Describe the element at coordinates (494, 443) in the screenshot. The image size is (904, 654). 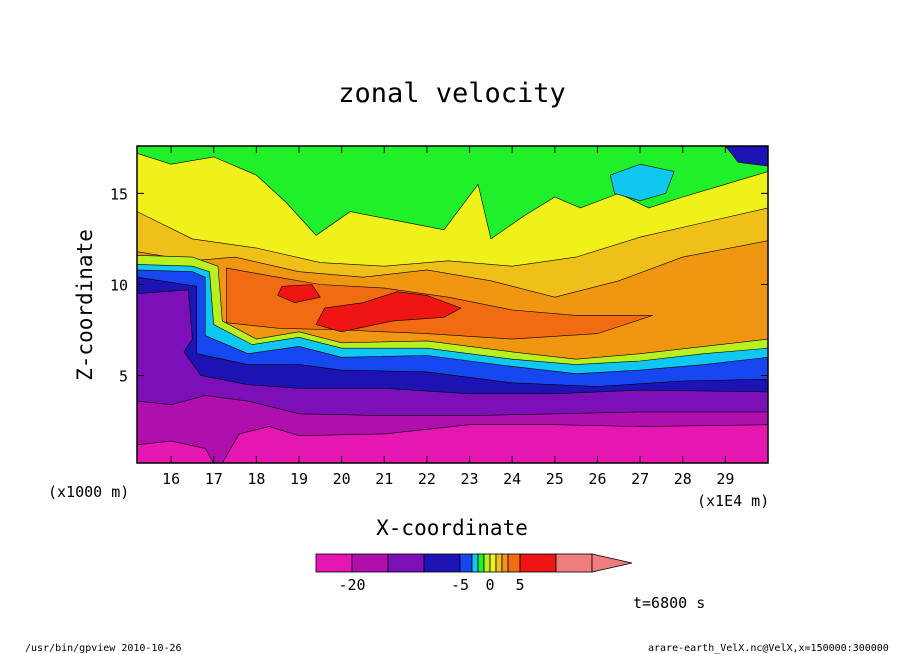
I see `region-surface-core` at that location.